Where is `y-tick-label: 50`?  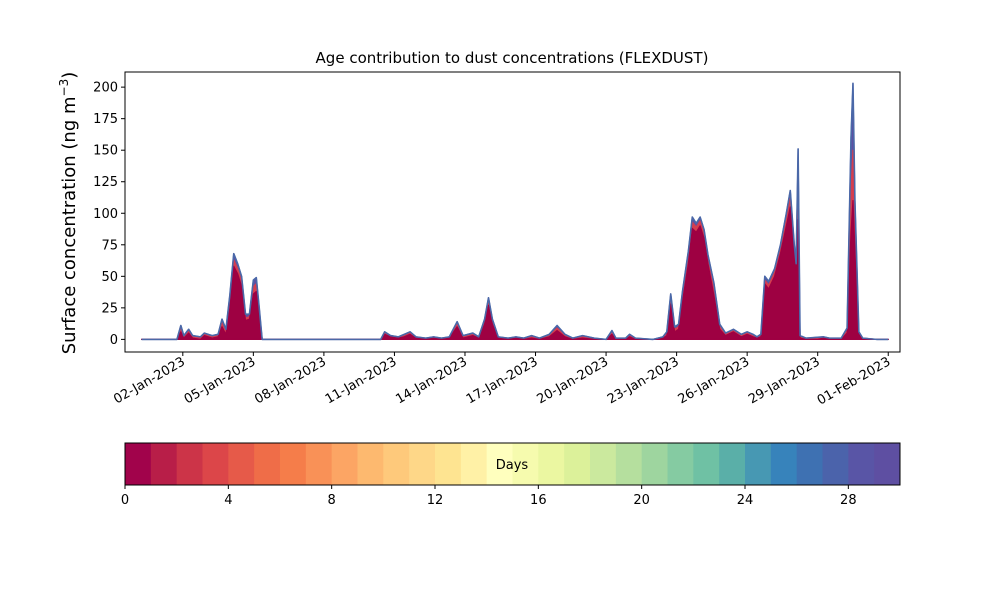 y-tick-label: 50 is located at coordinates (109, 277).